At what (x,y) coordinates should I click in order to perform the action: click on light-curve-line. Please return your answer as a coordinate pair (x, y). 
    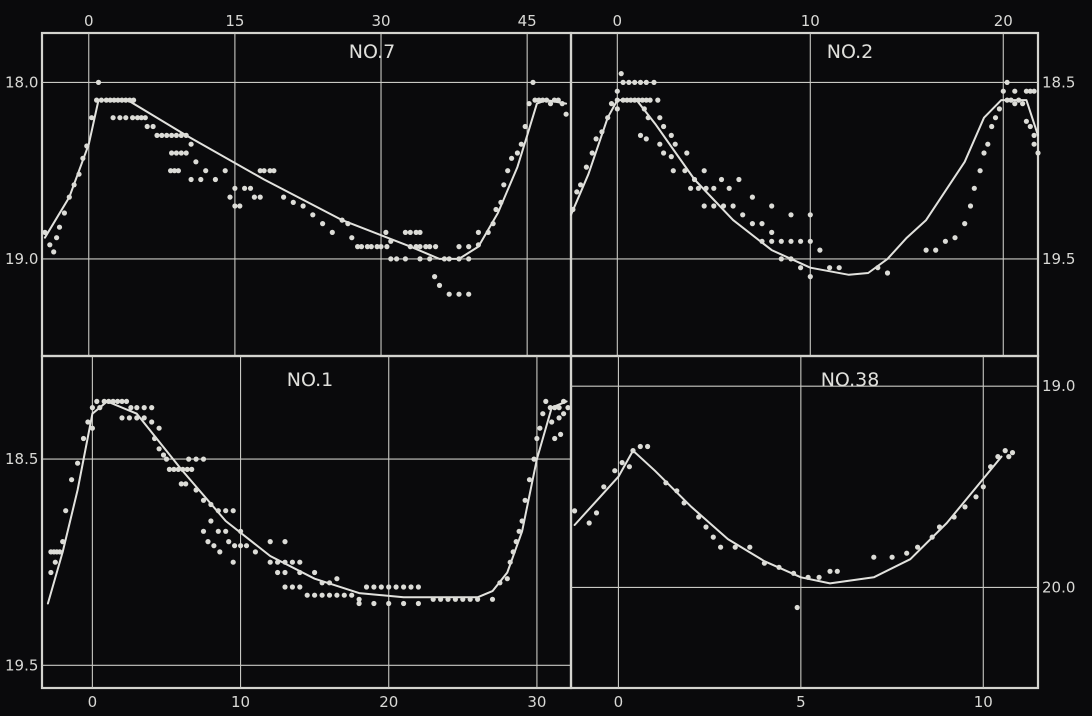
    Looking at the image, I should click on (305, 179).